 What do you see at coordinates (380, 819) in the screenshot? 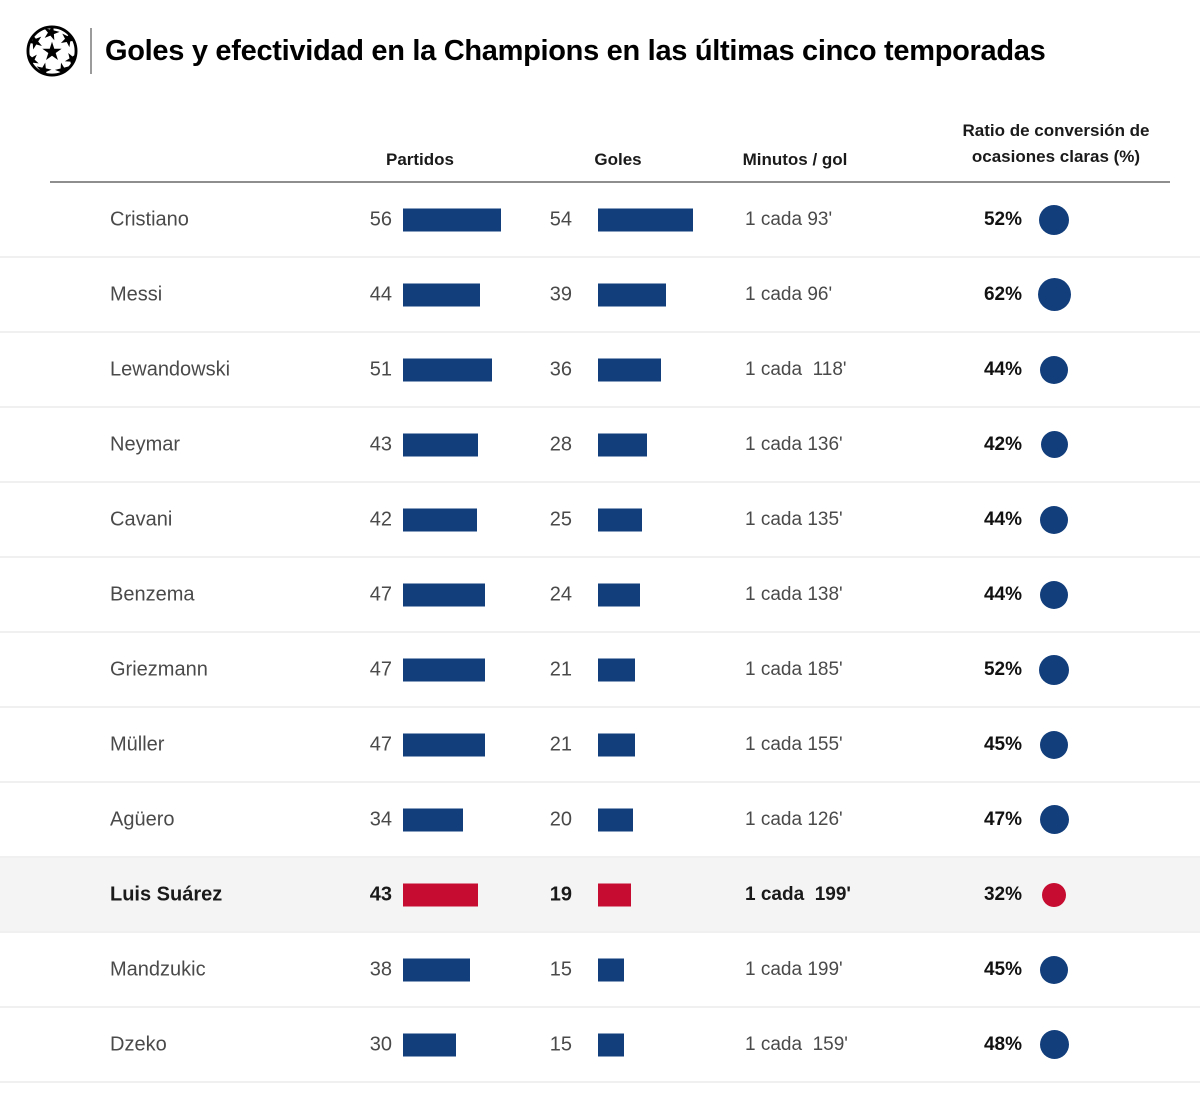
I see `partidos-value: 34` at bounding box center [380, 819].